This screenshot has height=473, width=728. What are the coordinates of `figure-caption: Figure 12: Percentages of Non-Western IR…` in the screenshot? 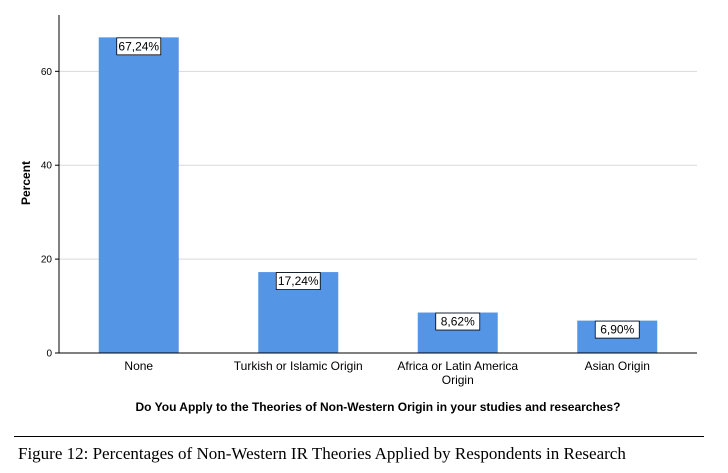 It's located at (322, 453).